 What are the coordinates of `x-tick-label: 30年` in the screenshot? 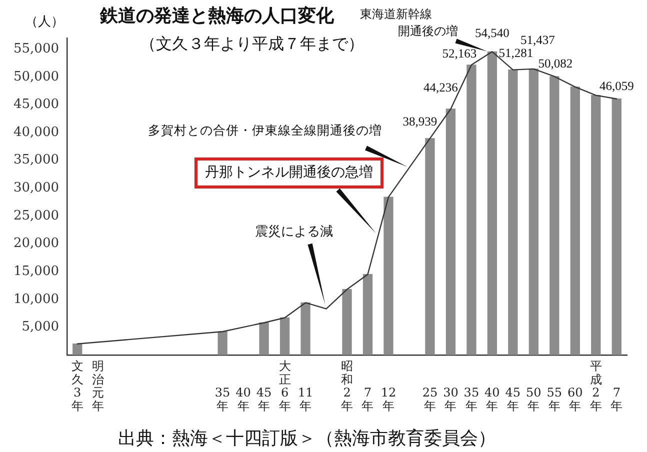 It's located at (450, 400).